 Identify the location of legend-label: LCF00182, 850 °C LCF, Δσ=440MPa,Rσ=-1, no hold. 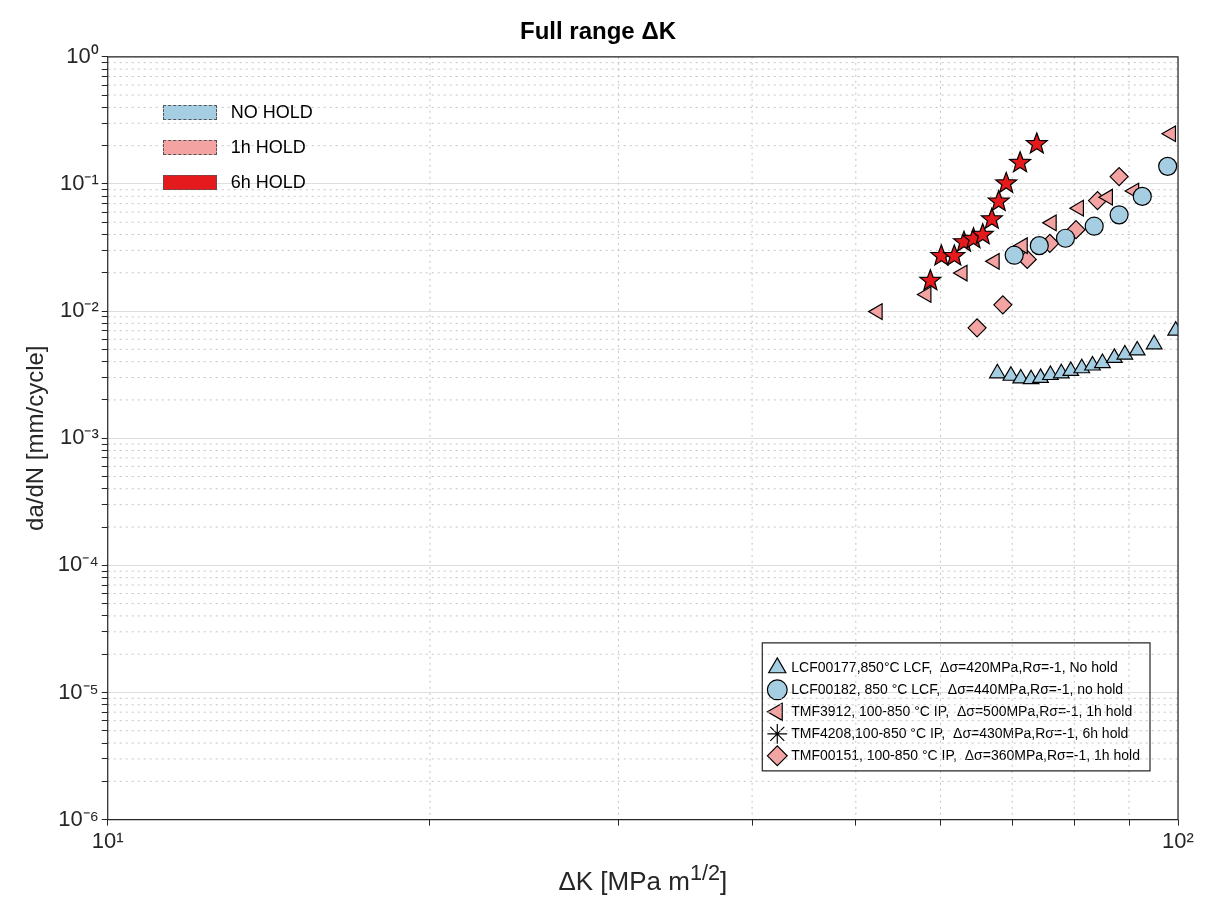
(957, 688).